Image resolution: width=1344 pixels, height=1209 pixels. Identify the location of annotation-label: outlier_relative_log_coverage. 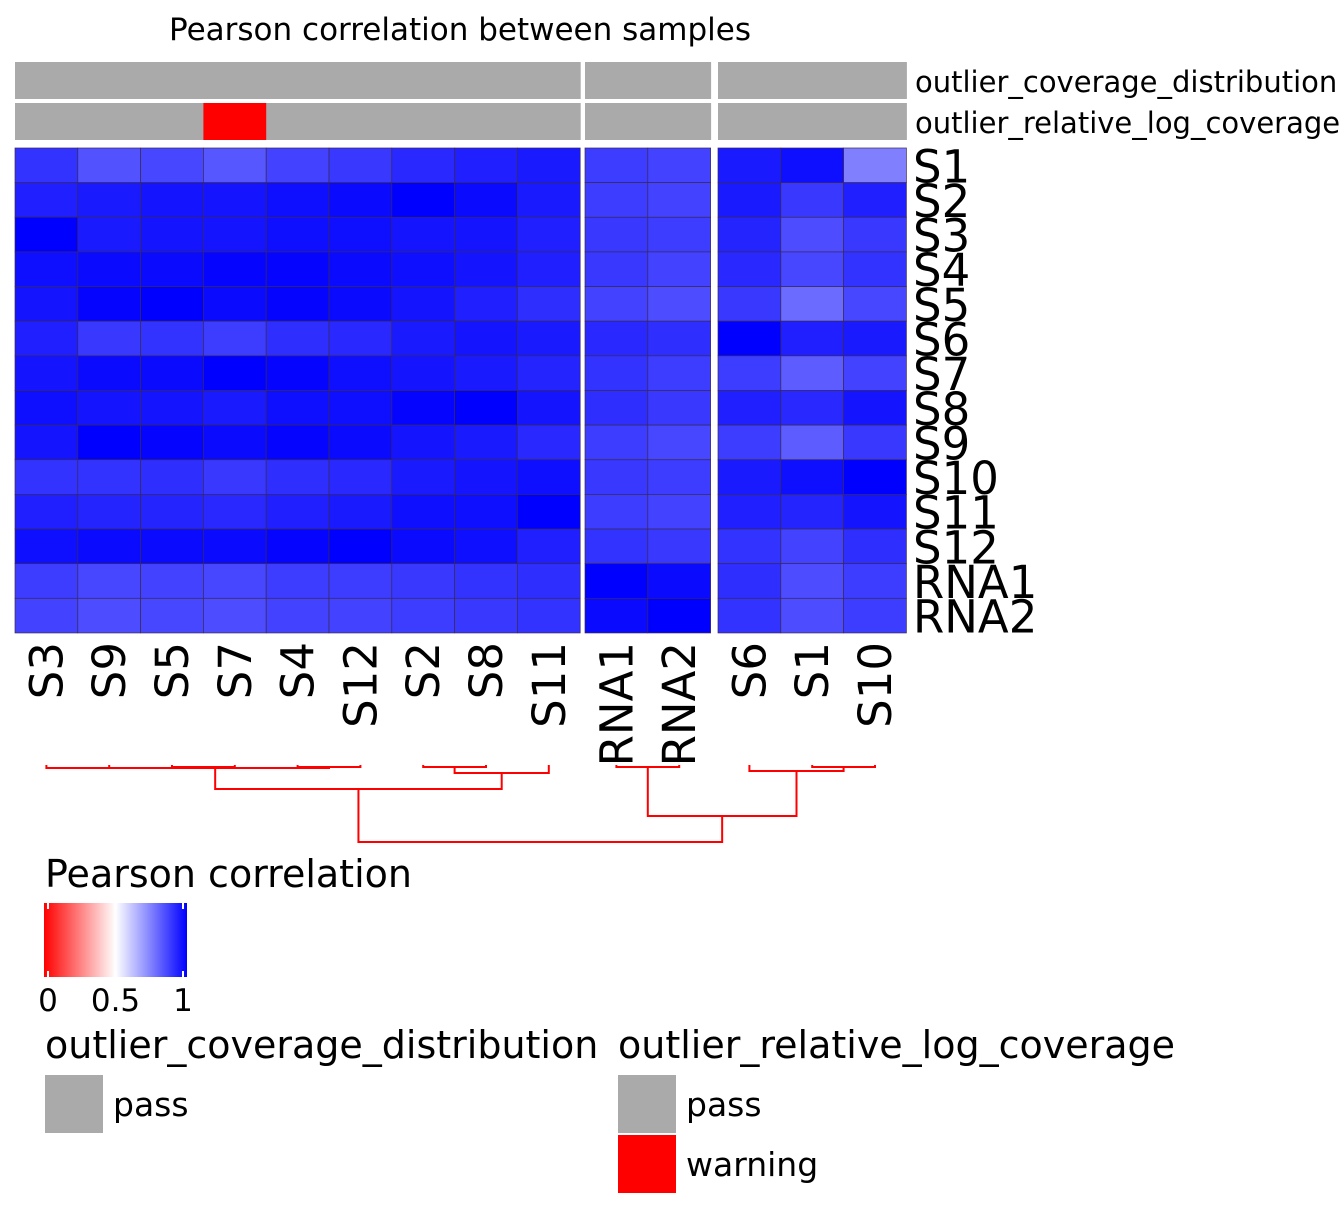
(1127, 123).